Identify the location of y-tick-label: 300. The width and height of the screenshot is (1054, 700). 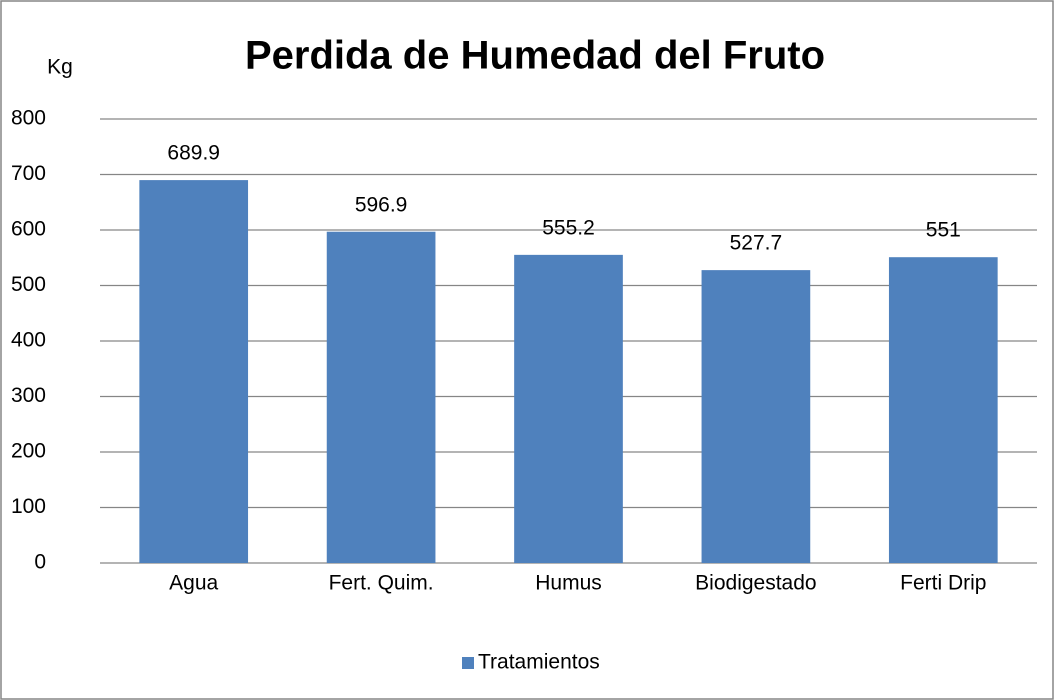
(28, 395).